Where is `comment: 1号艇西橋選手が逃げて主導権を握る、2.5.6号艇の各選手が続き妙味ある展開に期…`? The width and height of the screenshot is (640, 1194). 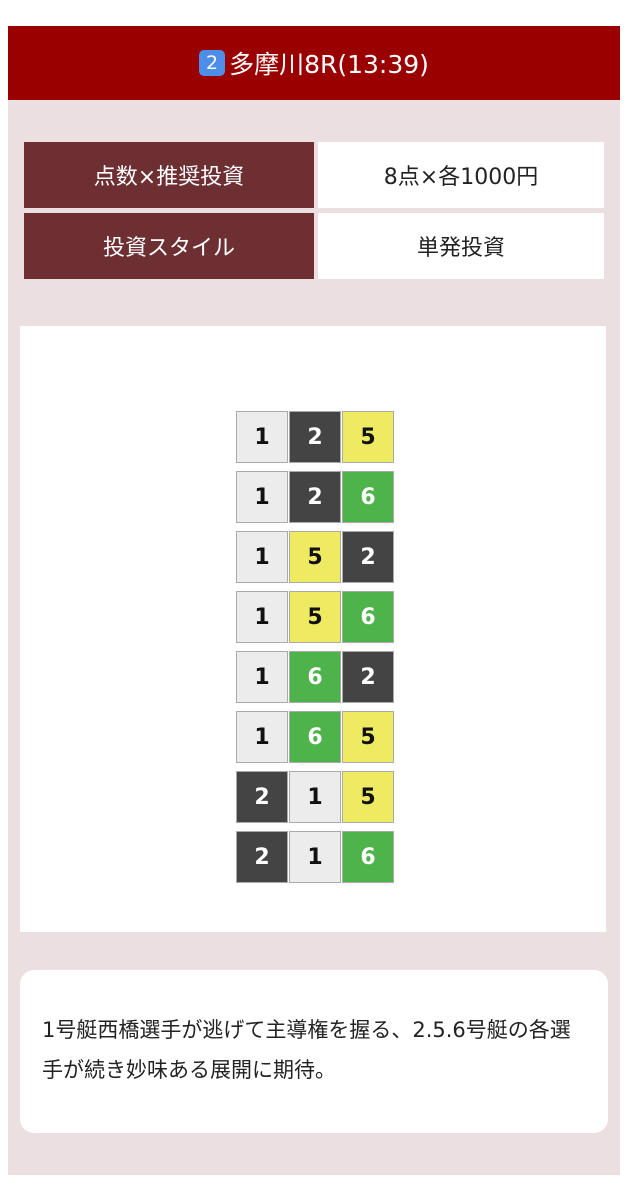 comment: 1号艇西橋選手が逃げて主導権を握る、2.5.6号艇の各選手が続き妙味ある展開に期… is located at coordinates (314, 1051).